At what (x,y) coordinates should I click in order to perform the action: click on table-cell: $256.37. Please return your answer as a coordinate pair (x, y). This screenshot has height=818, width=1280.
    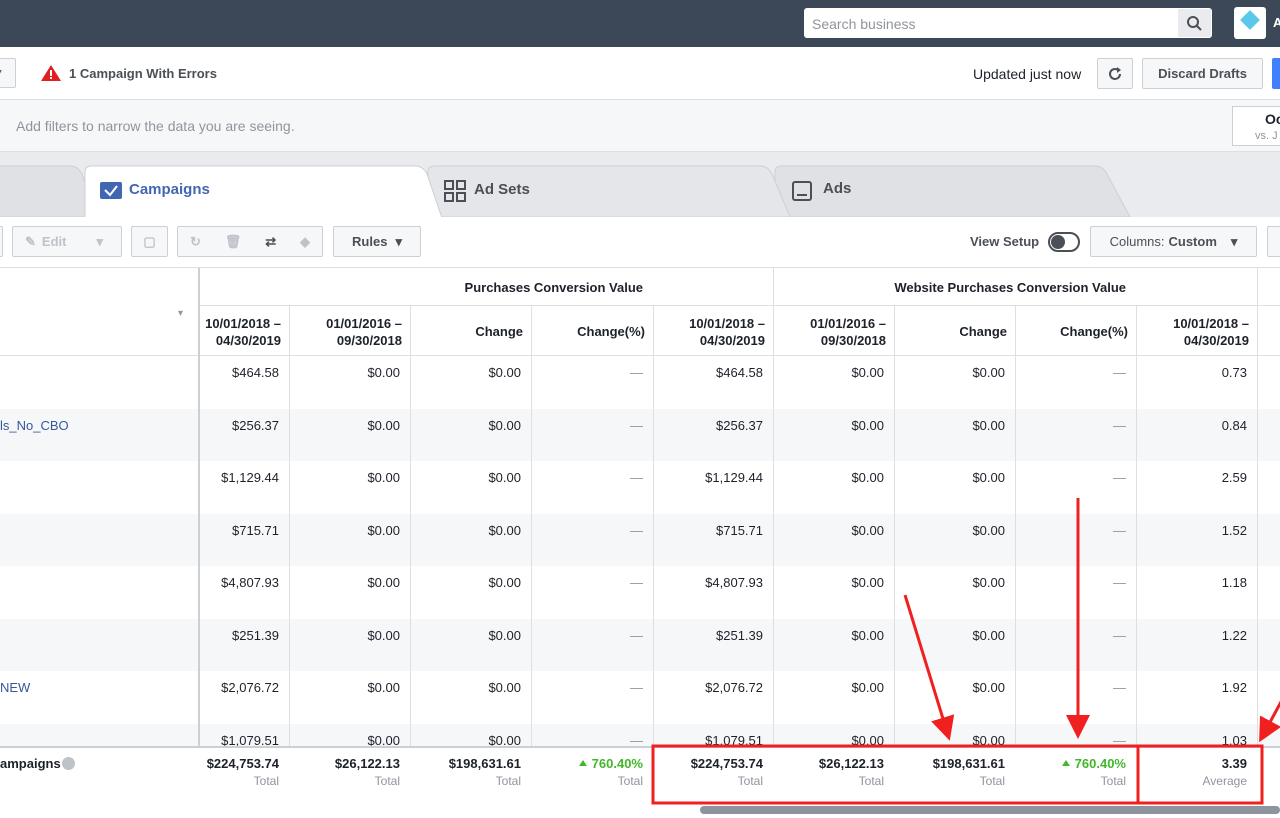
    Looking at the image, I should click on (255, 425).